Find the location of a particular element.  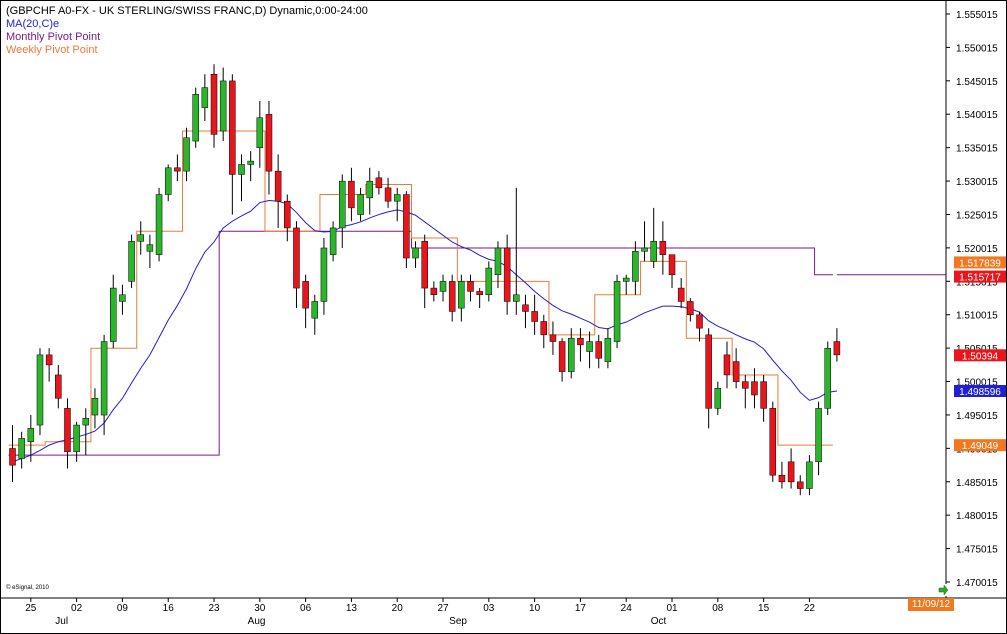

last-price-badge is located at coordinates (980, 355).